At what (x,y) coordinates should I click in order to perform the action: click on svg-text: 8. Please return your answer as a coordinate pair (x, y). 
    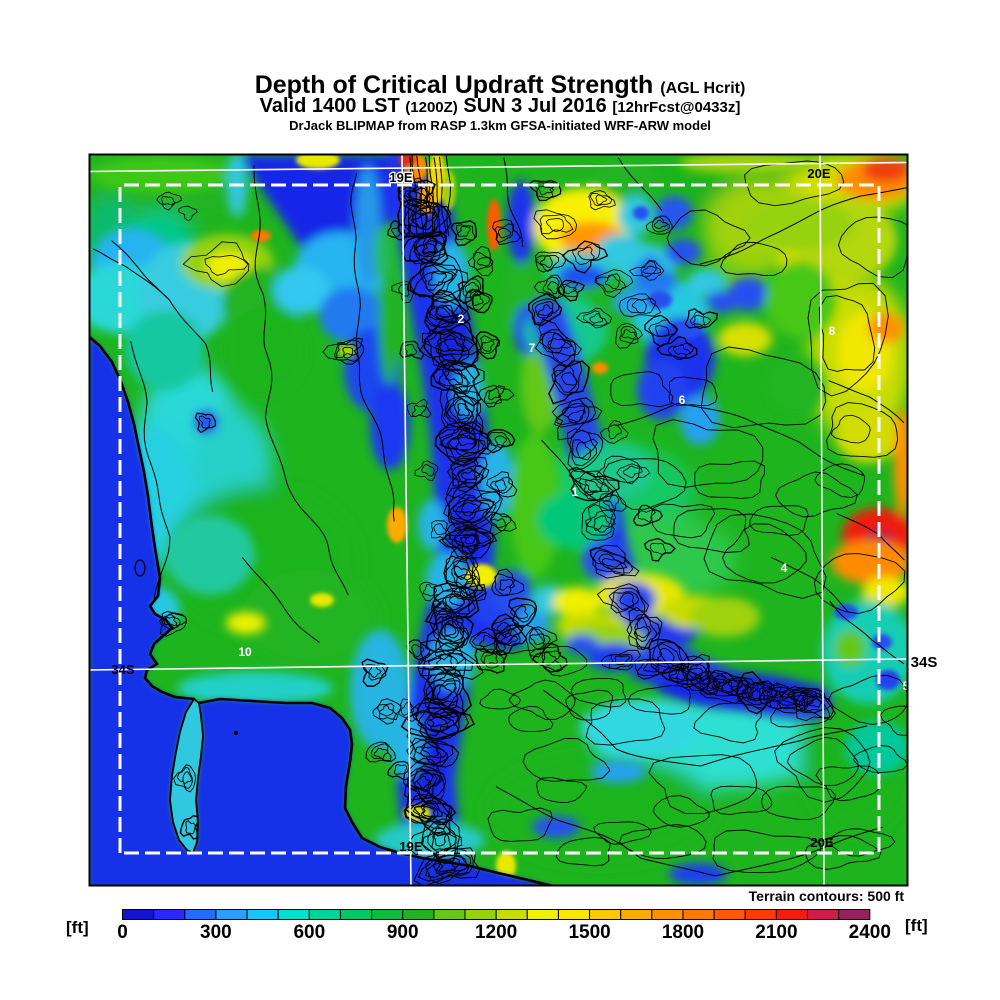
    Looking at the image, I should click on (832, 331).